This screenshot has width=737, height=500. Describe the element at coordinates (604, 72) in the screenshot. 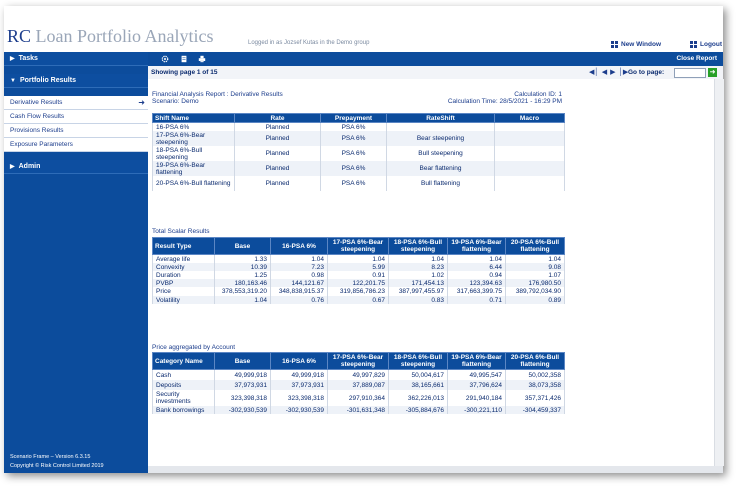

I see `prev-page-icon: ◀` at that location.